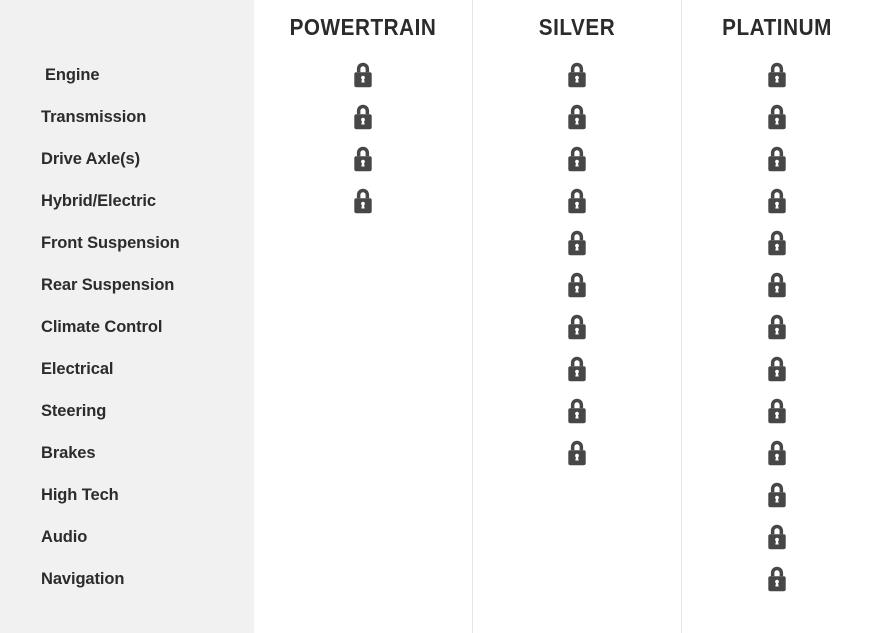  Describe the element at coordinates (64, 536) in the screenshot. I see `row-label-text: Audio` at that location.